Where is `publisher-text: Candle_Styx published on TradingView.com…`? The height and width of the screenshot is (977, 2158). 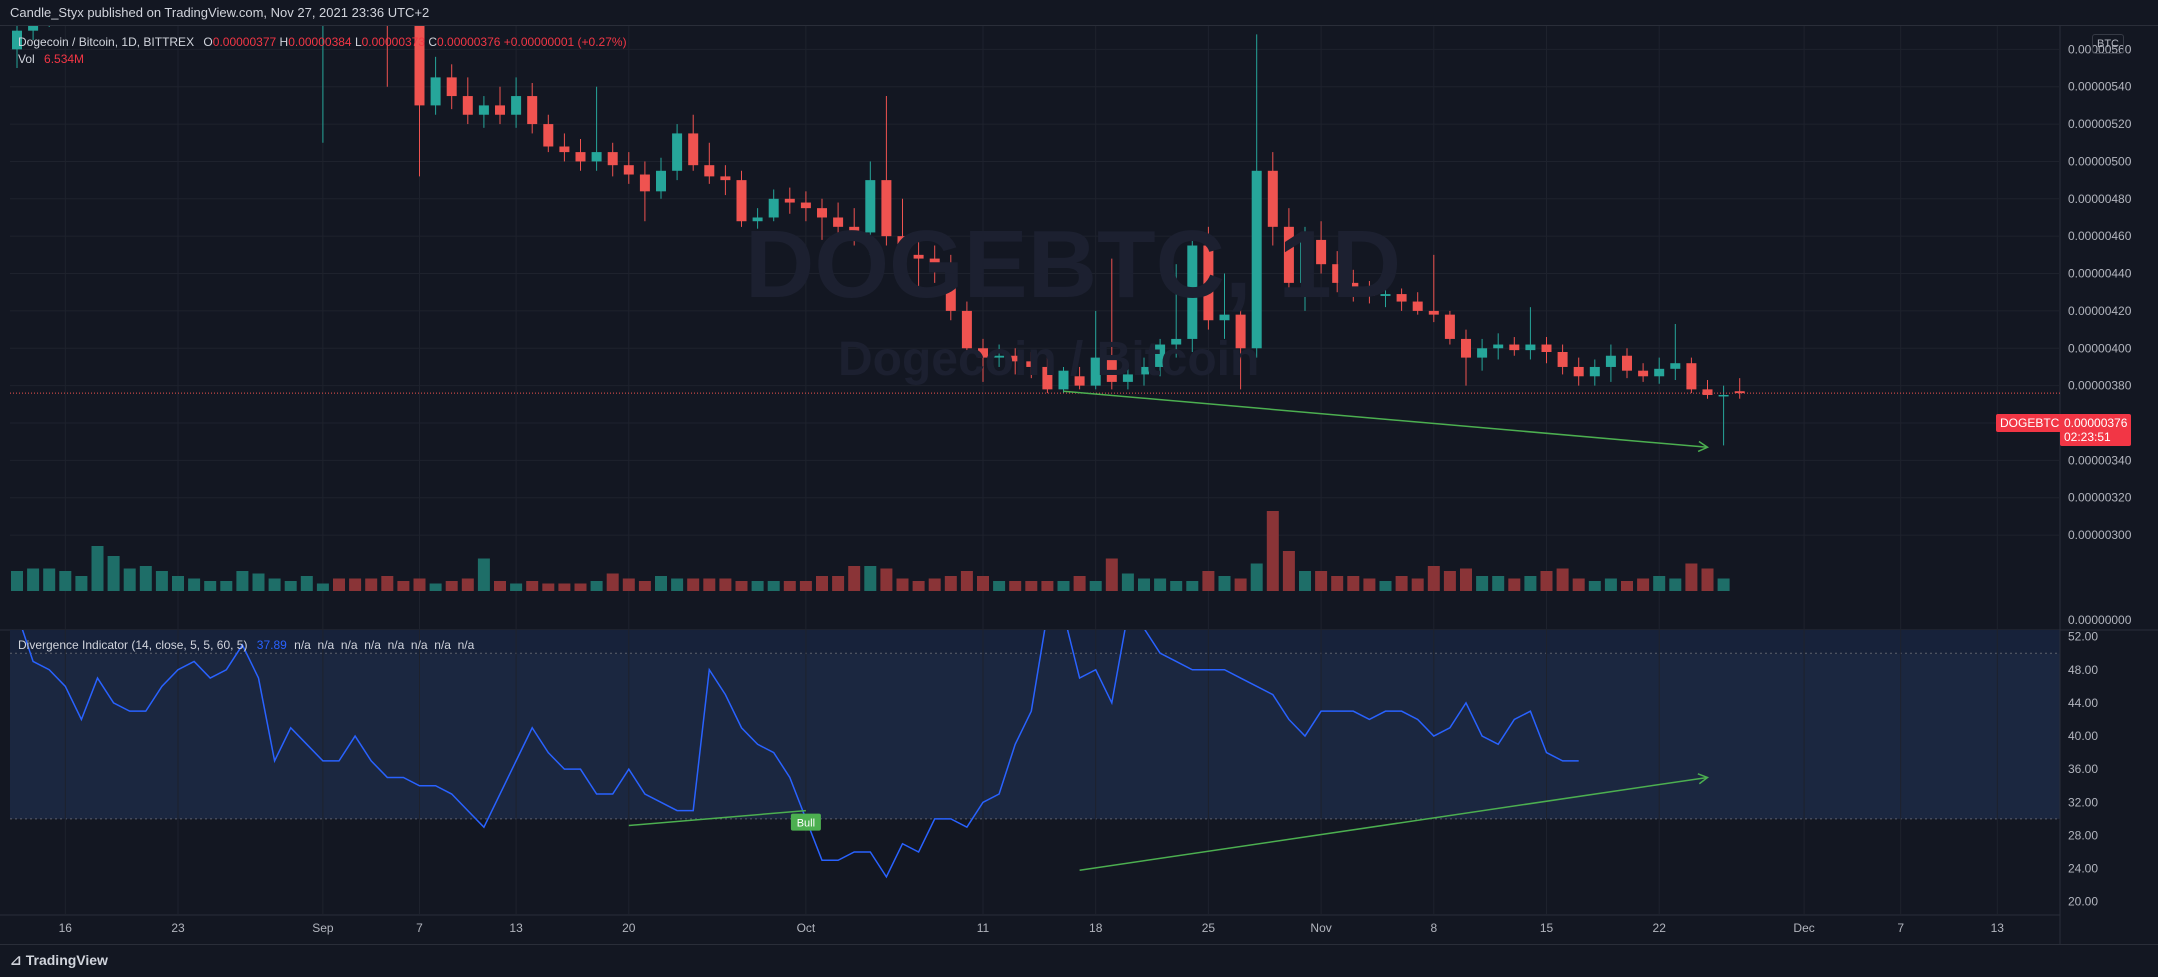
publisher-text: Candle_Styx published on TradingView.com… is located at coordinates (220, 12).